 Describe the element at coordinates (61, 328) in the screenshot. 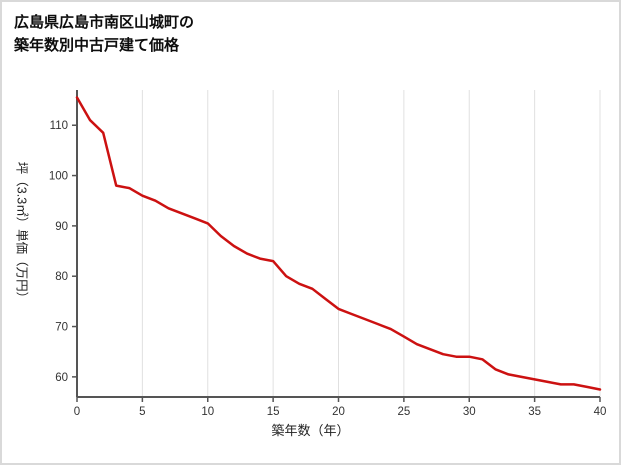

I see `y-tick-label: 70` at that location.